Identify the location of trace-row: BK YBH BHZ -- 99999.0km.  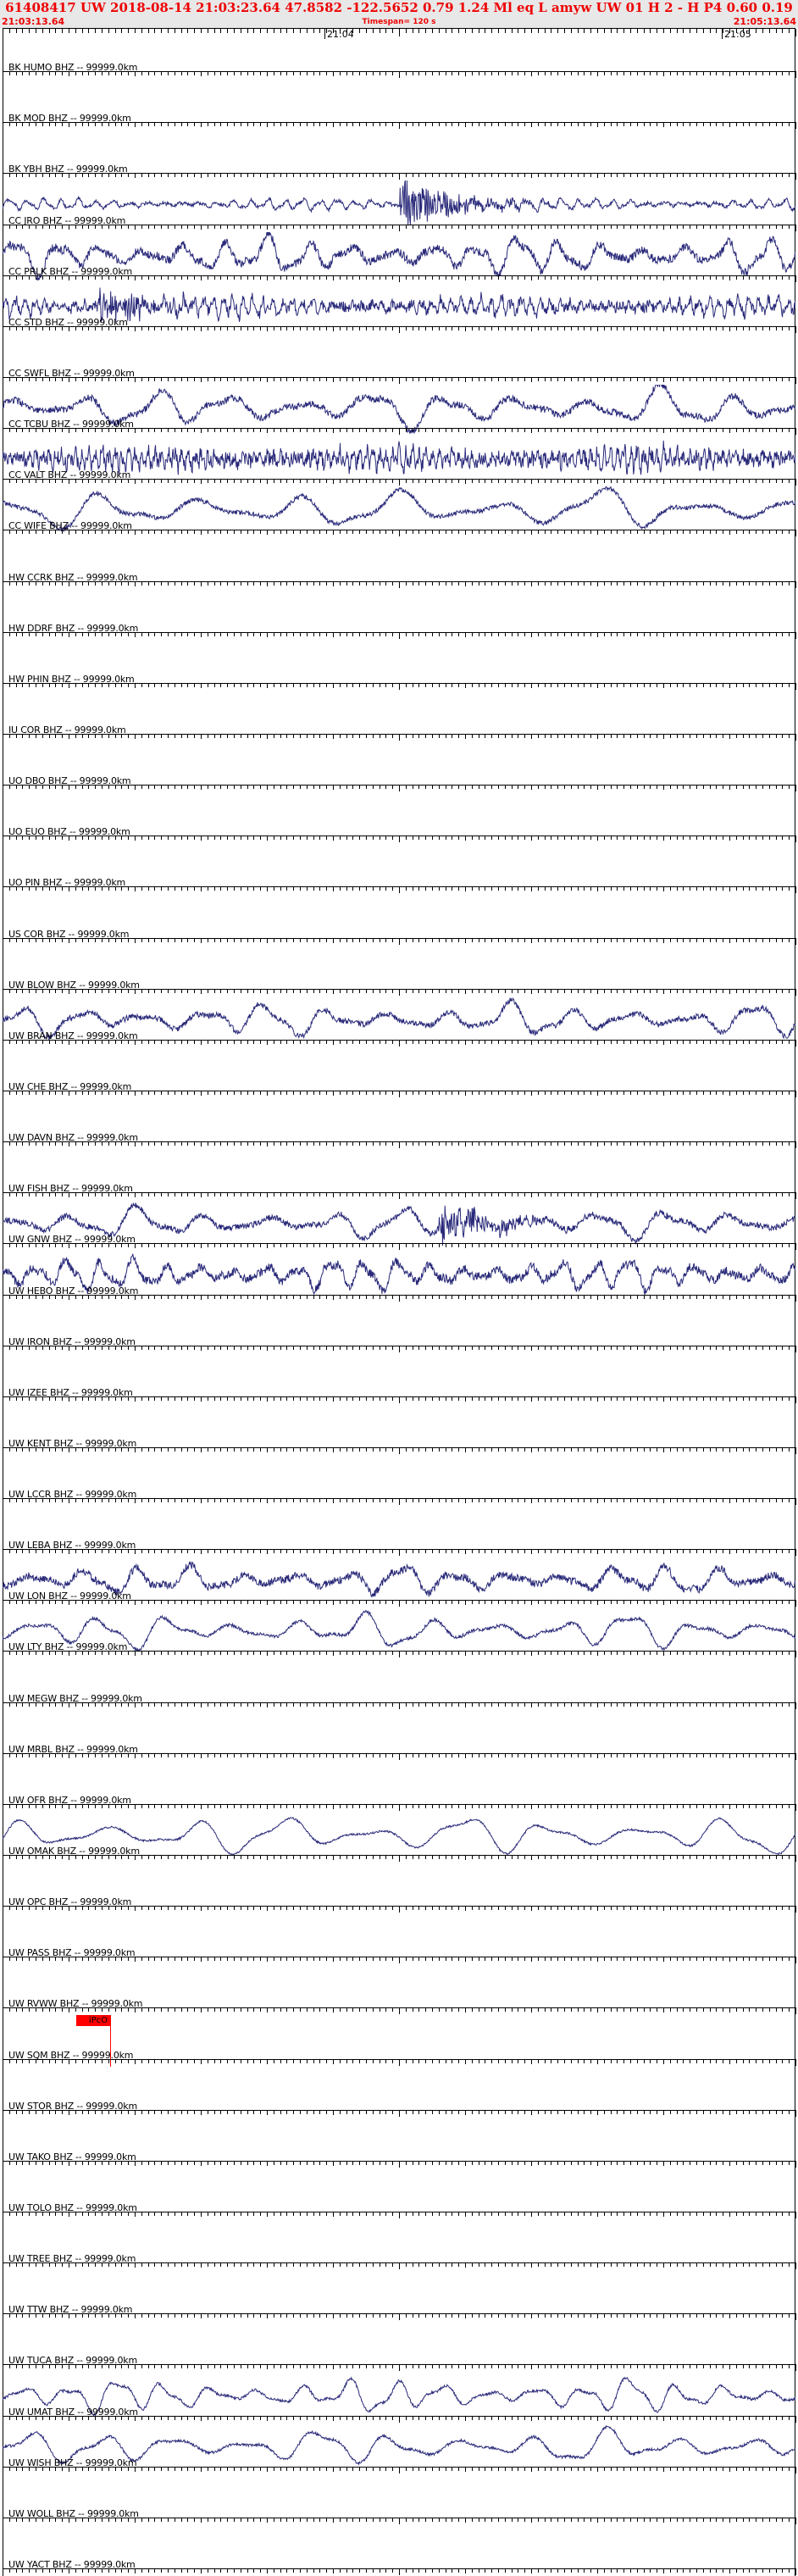
(399, 155).